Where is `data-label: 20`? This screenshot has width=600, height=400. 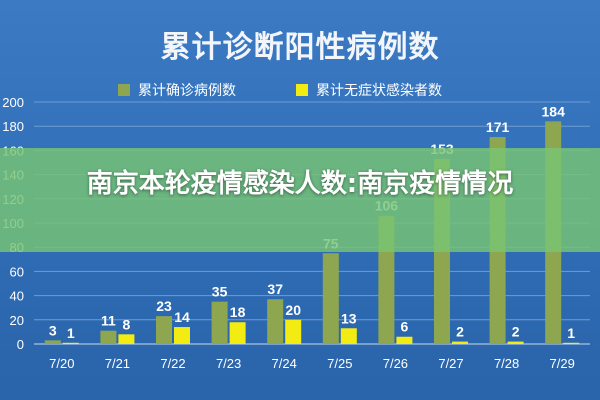 data-label: 20 is located at coordinates (293, 310).